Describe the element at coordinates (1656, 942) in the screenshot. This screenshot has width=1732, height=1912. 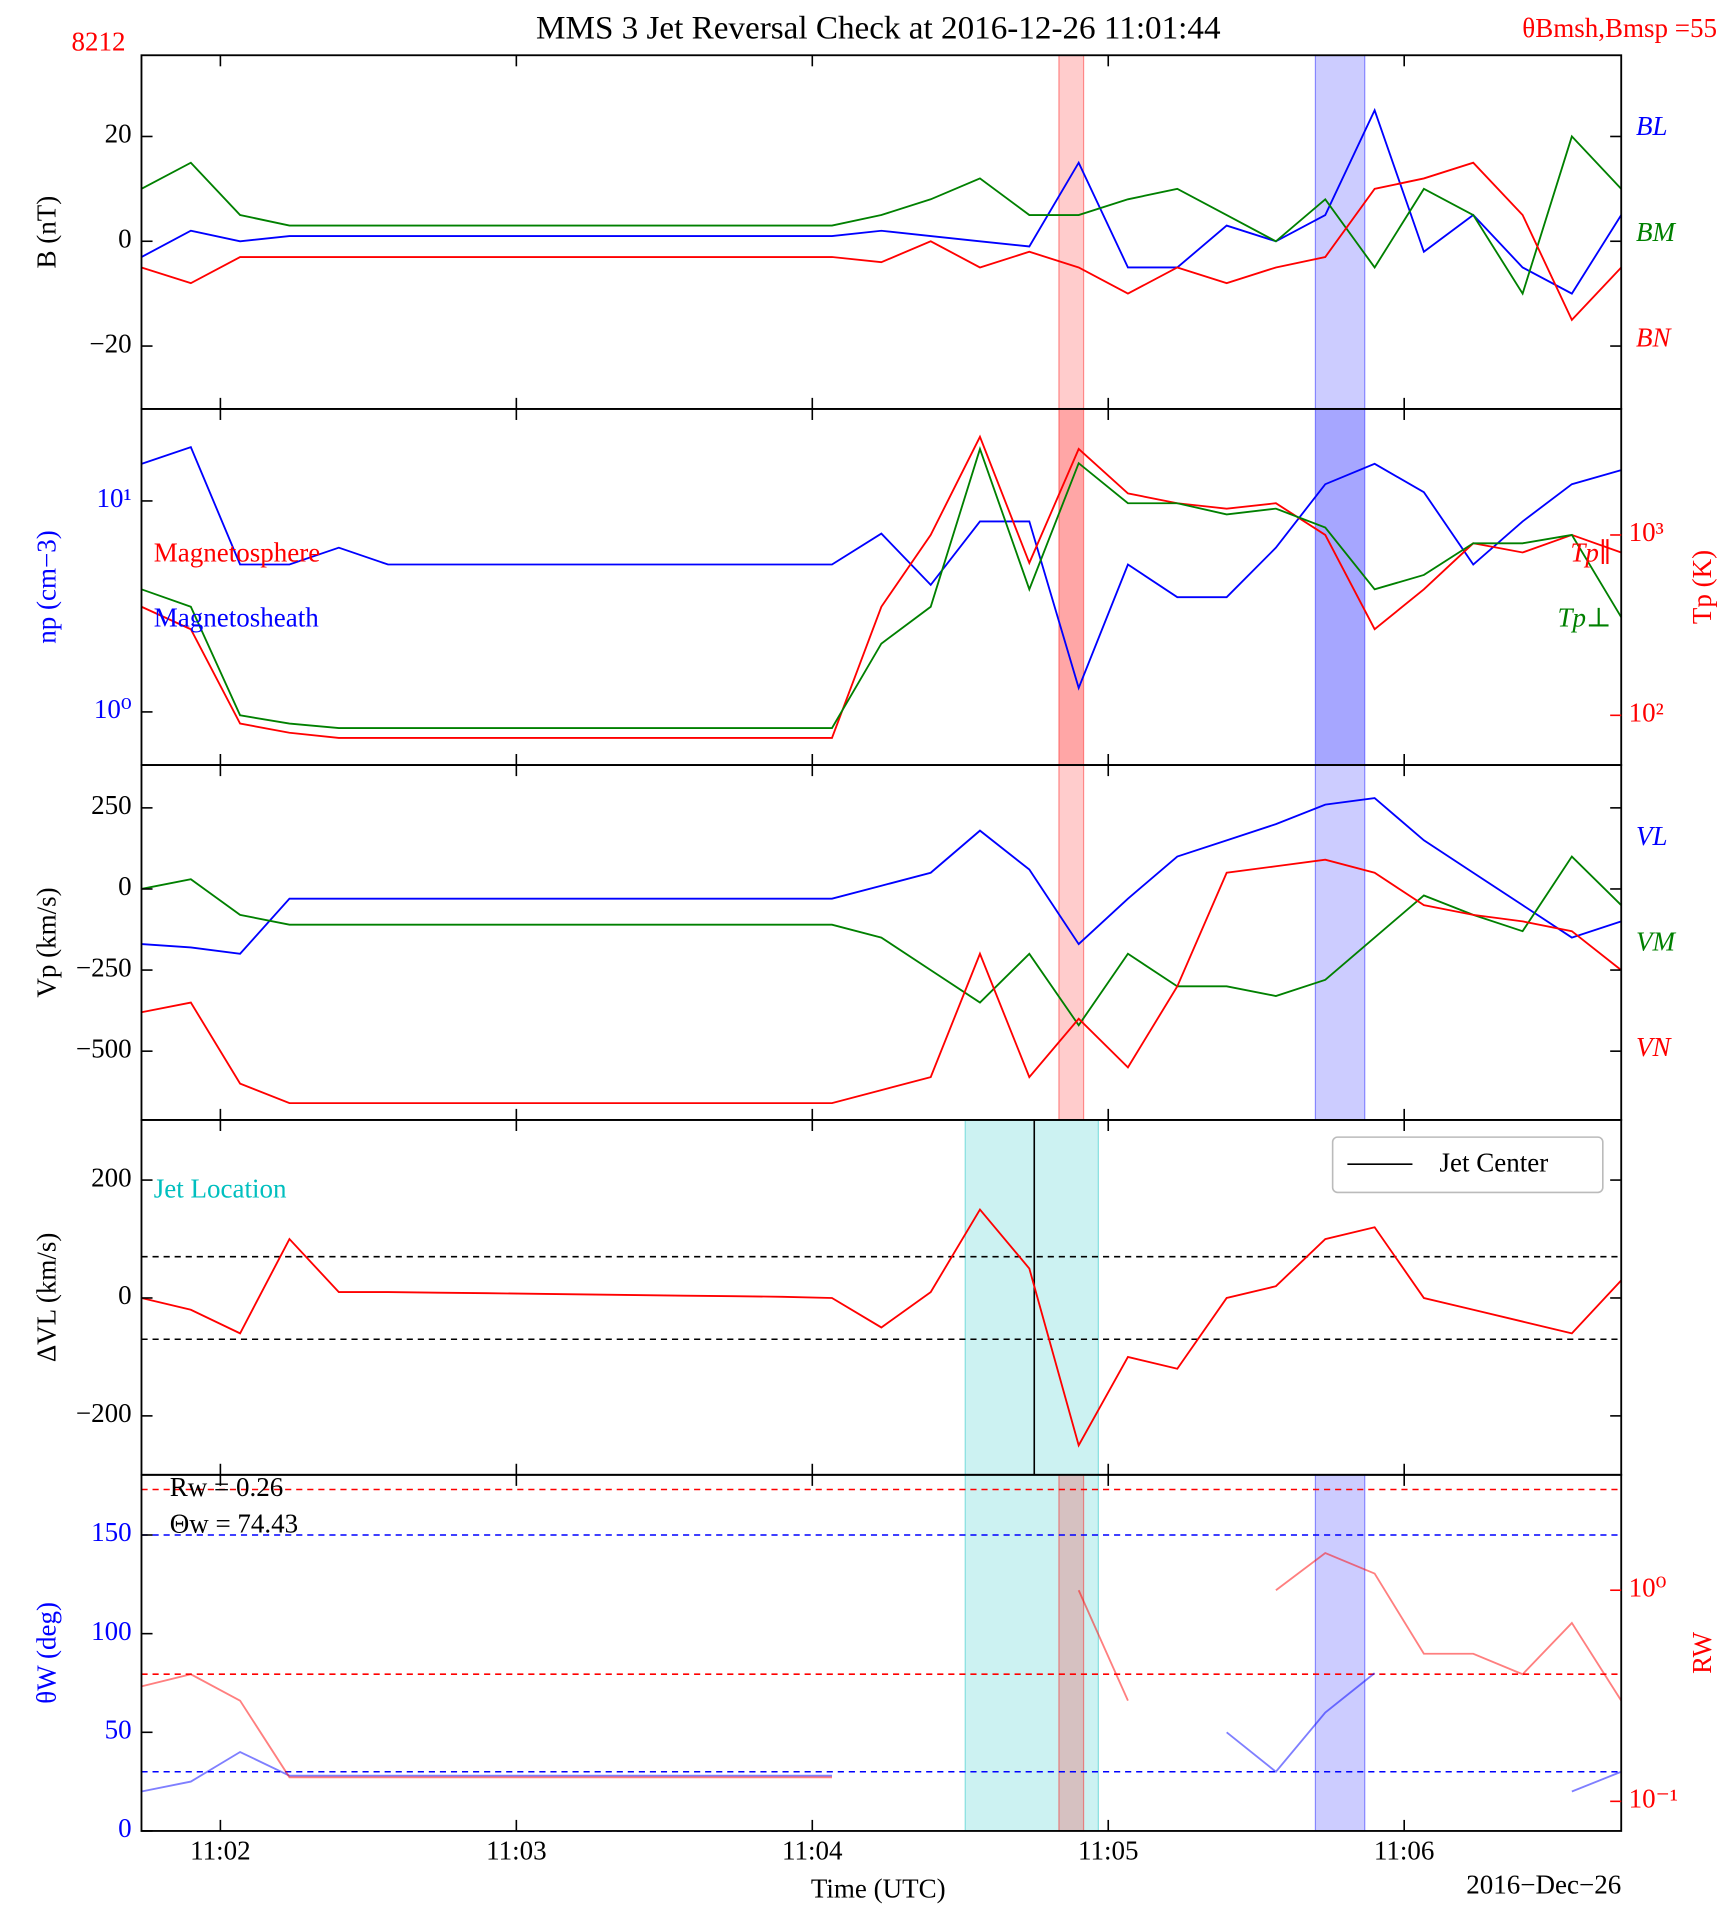
I see `series-label: VM` at that location.